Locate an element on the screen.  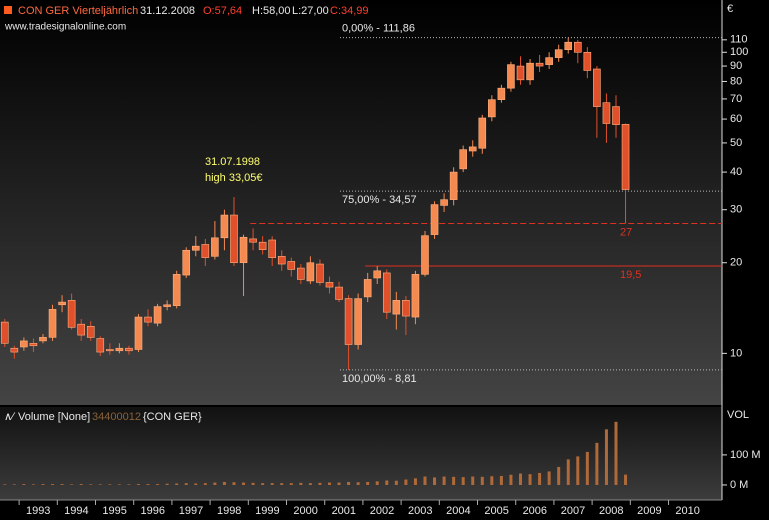
x-tick-label: 2005 is located at coordinates (496, 511).